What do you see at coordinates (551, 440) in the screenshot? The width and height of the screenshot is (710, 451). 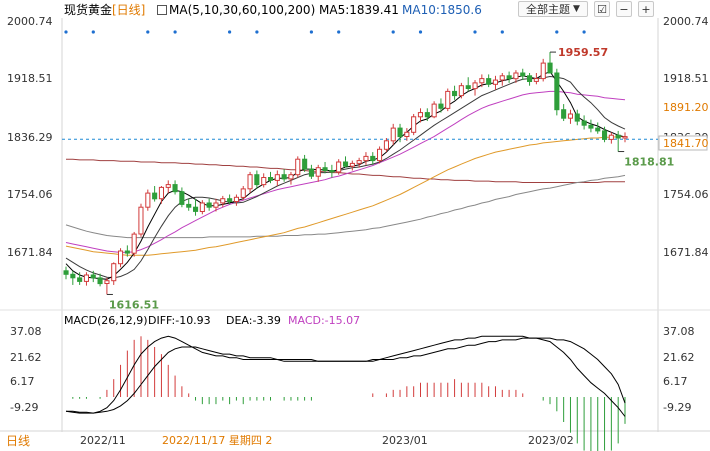 I see `date-label-feb: 2023/02` at bounding box center [551, 440].